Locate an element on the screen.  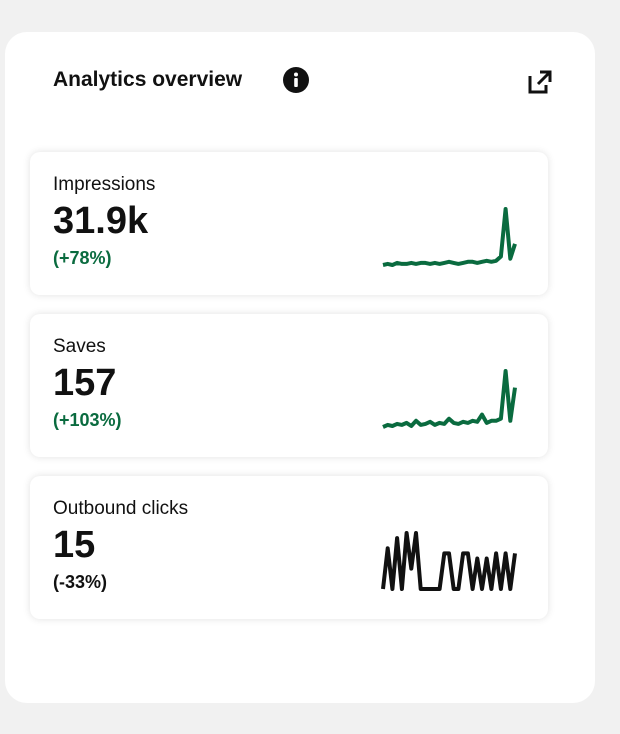
metric-label: Impressions is located at coordinates (104, 184).